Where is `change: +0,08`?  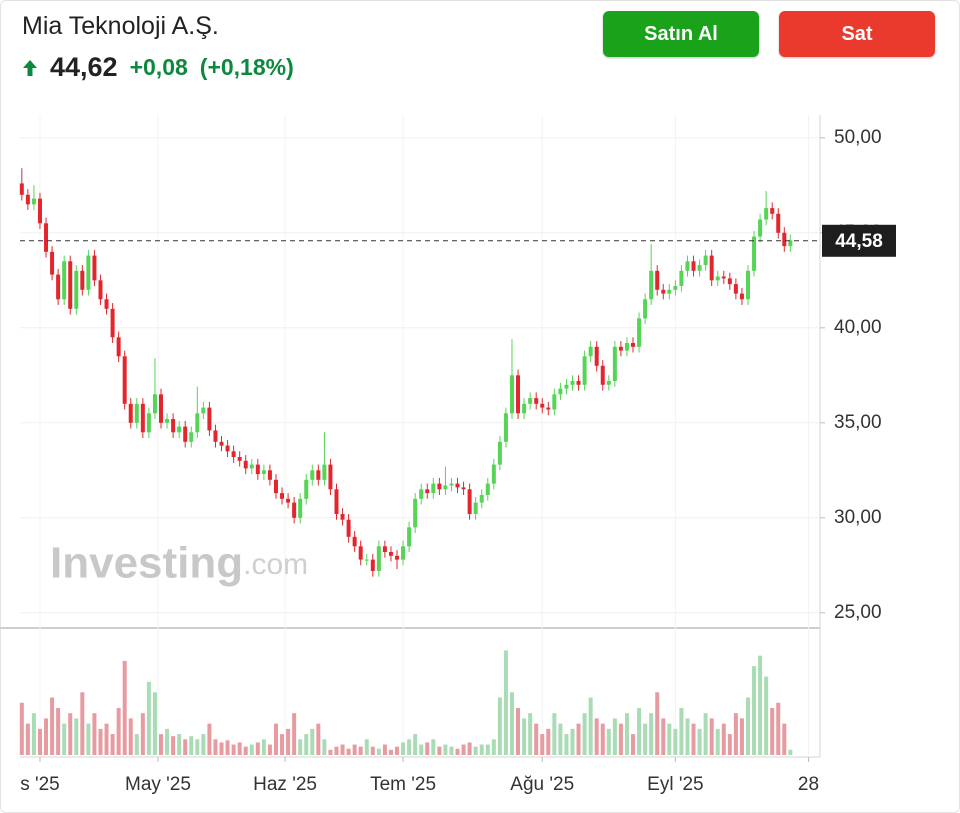
change: +0,08 is located at coordinates (158, 67).